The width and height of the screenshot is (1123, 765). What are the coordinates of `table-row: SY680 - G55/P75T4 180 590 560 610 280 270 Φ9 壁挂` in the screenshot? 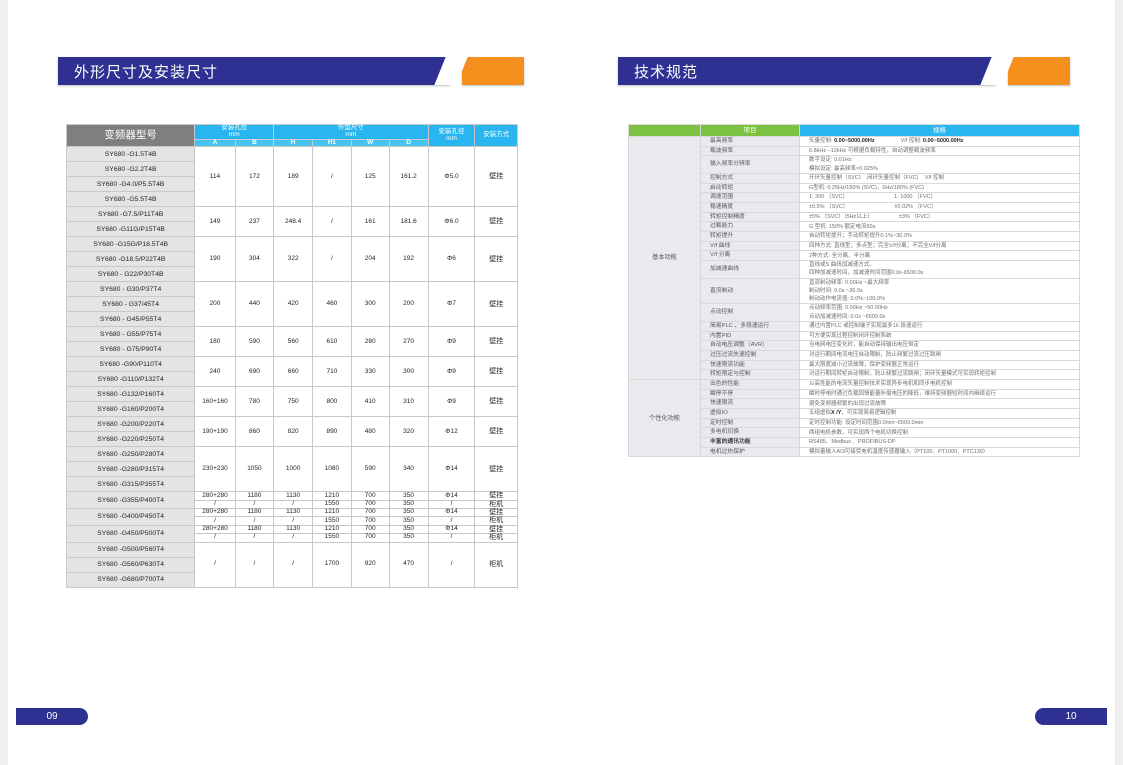 It's located at (291, 342).